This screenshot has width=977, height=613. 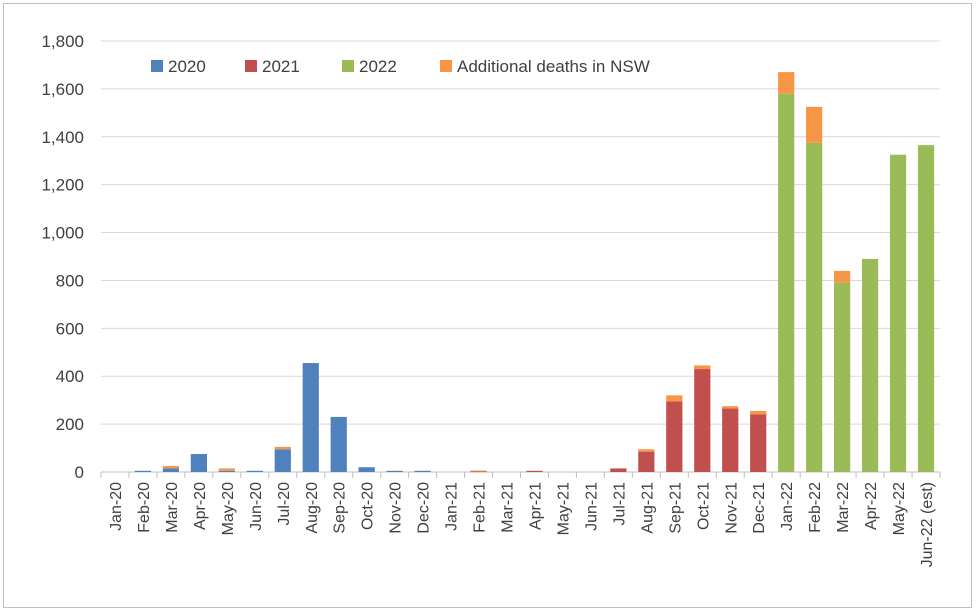 I want to click on x-tick-label: Jan-20, so click(x=116, y=506).